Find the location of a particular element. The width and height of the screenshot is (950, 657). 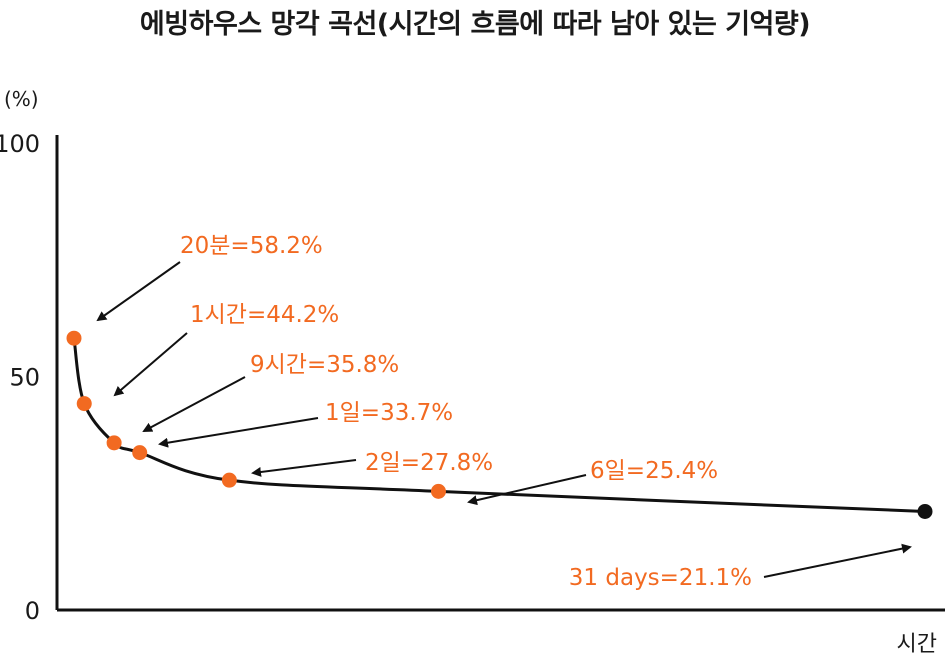

point-1day is located at coordinates (140, 453).